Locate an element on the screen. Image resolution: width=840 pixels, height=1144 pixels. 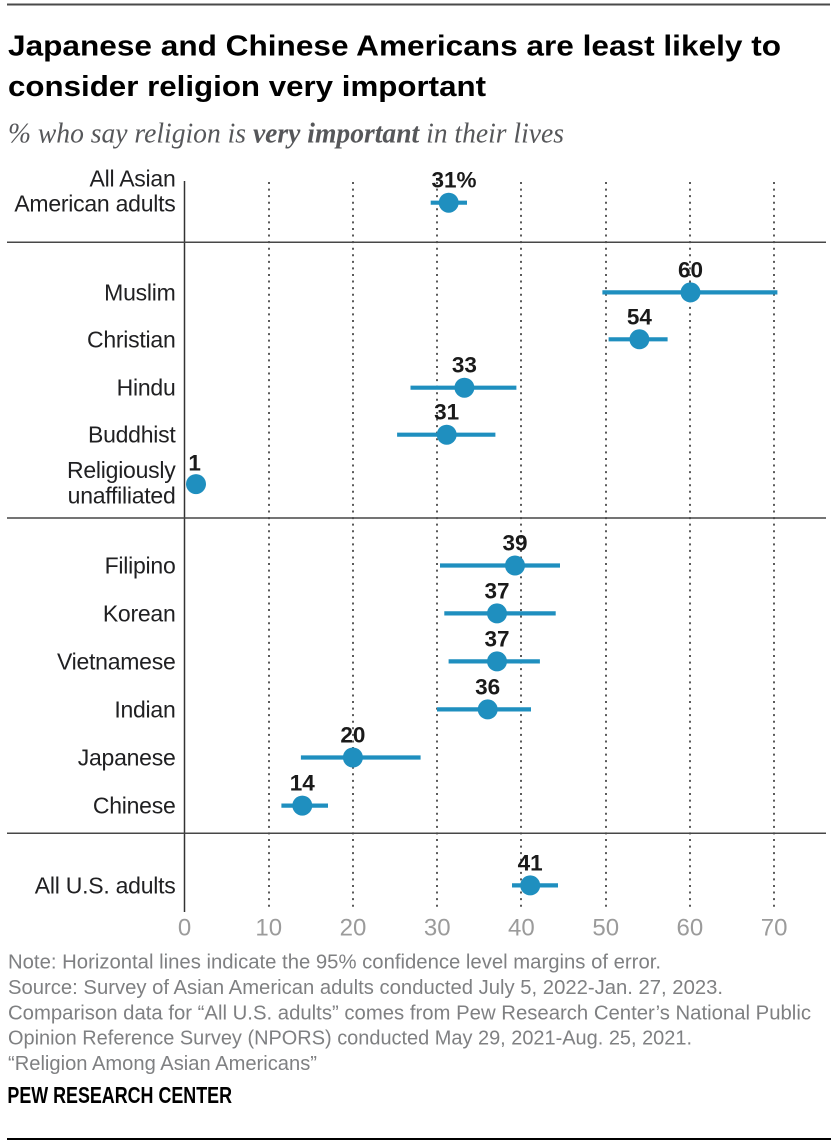
svg-text: 10 is located at coordinates (268, 928).